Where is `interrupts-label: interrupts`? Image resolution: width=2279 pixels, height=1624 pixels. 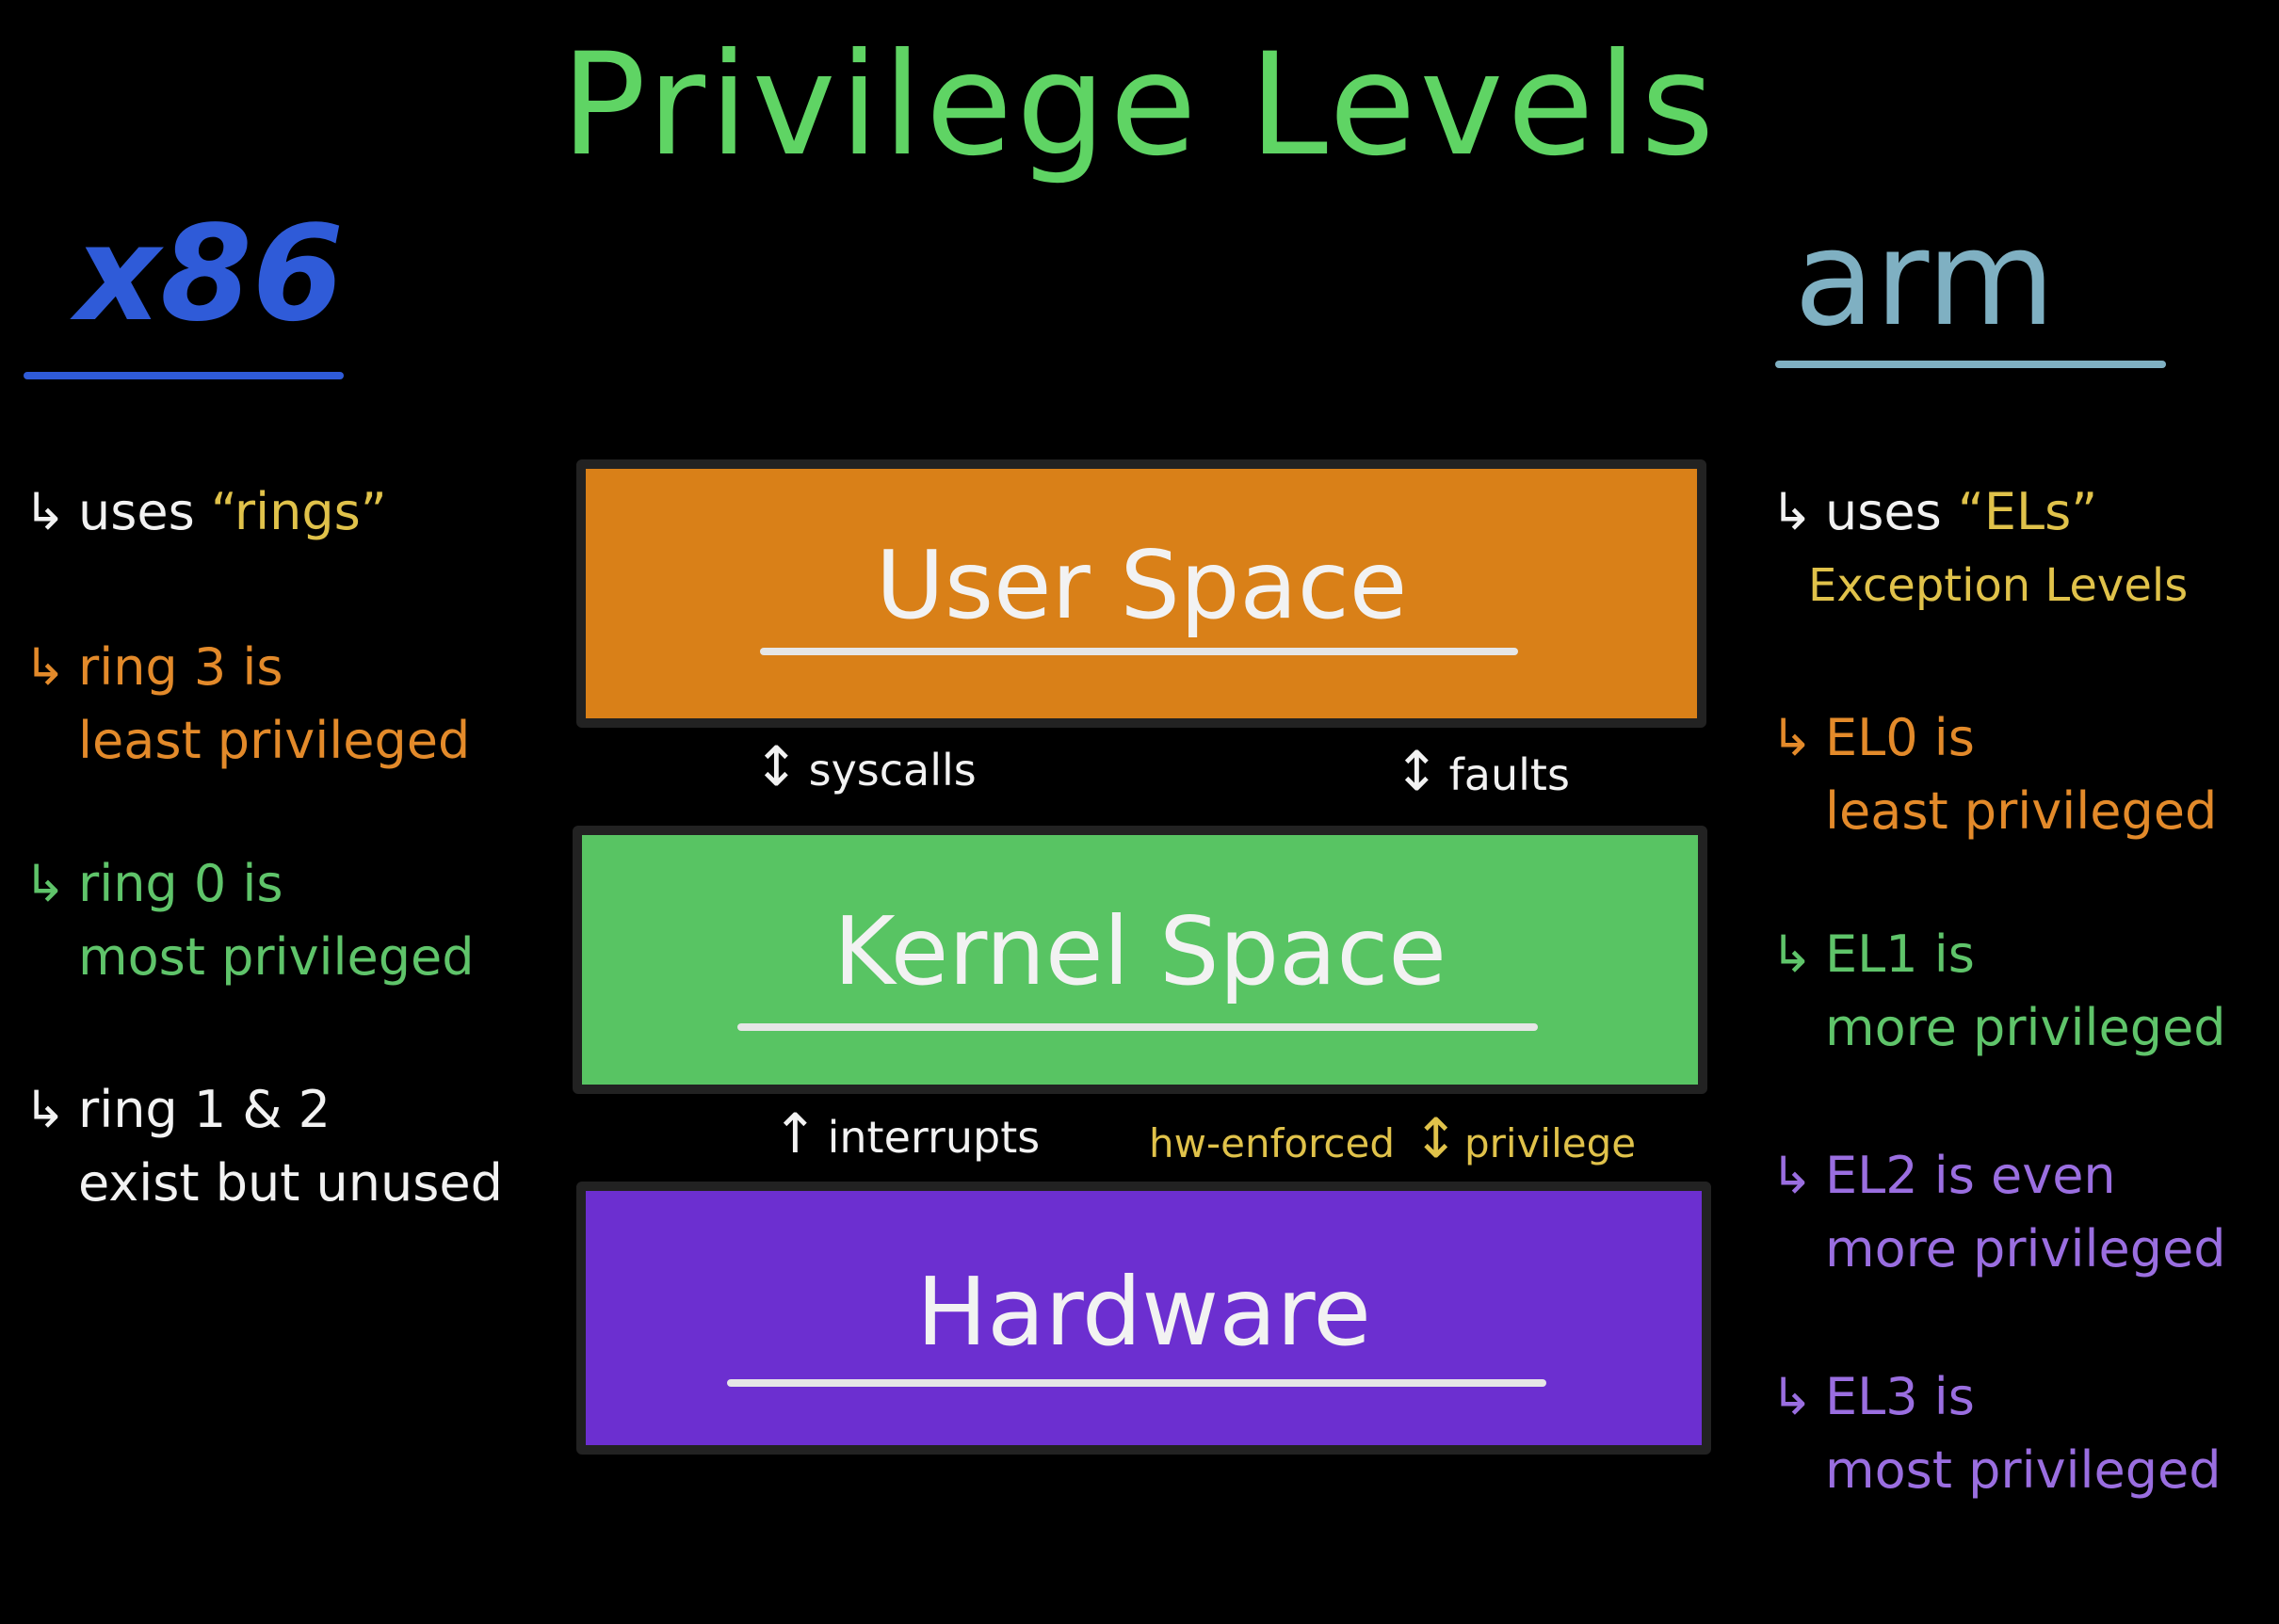 interrupts-label: interrupts is located at coordinates (934, 1137).